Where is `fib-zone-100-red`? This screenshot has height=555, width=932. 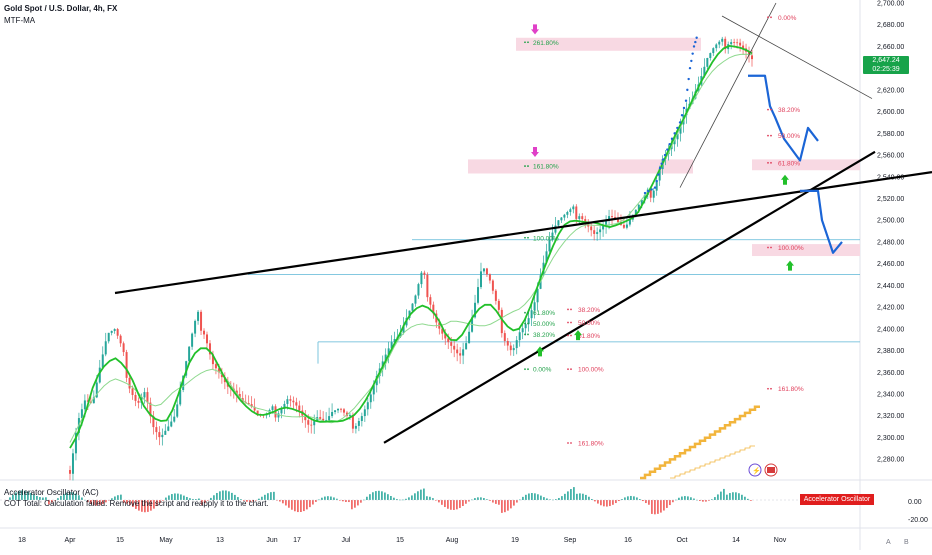 fib-zone-100-red is located at coordinates (806, 250).